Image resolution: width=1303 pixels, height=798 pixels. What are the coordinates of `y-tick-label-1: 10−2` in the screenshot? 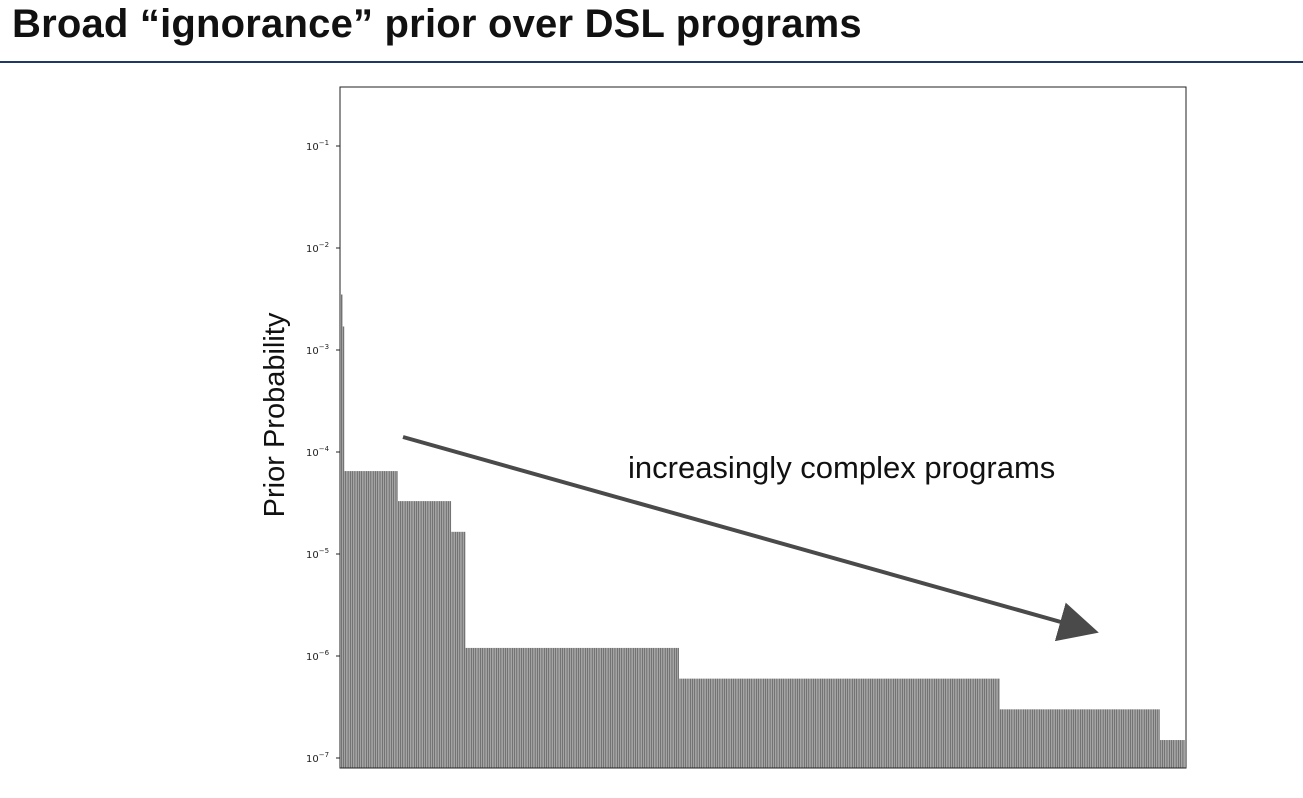 It's located at (317, 248).